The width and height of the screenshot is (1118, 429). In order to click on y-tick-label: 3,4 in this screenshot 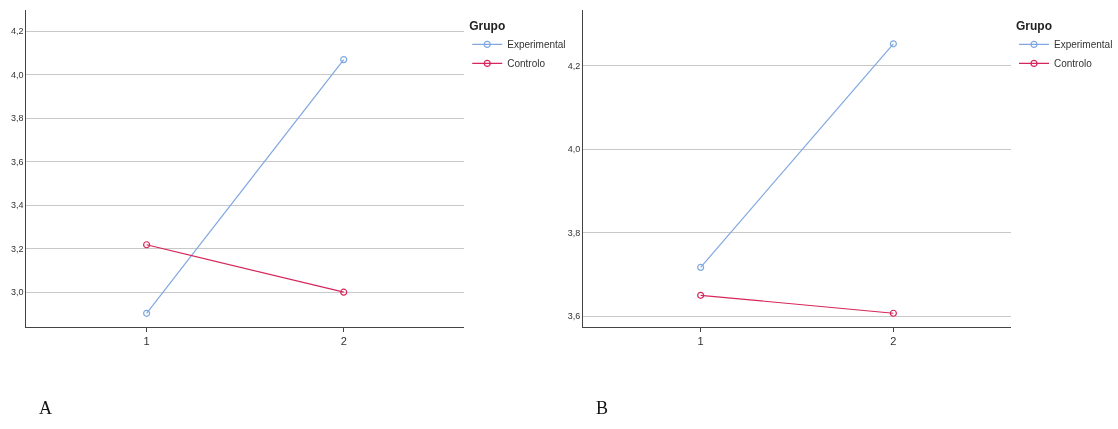, I will do `click(17, 205)`.